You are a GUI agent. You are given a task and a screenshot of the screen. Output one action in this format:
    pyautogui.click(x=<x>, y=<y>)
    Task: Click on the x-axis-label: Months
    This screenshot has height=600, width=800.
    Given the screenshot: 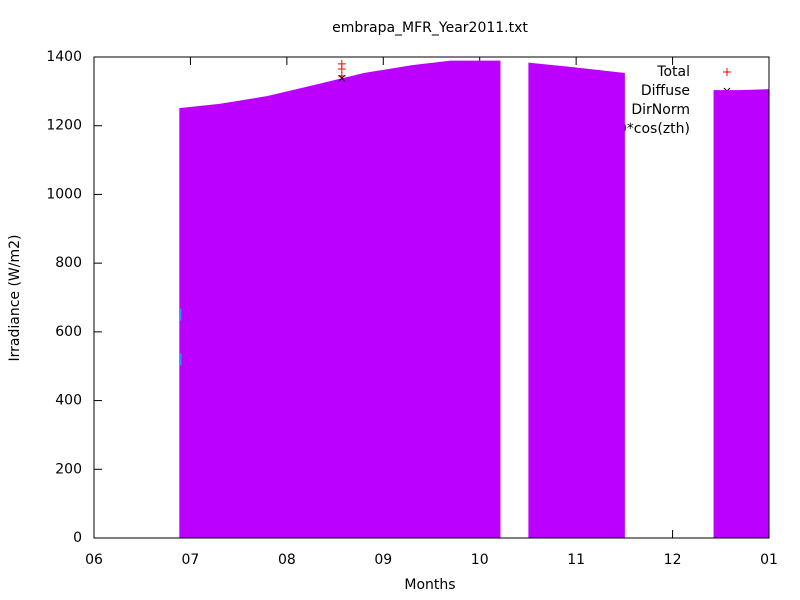 What is the action you would take?
    pyautogui.click(x=429, y=585)
    